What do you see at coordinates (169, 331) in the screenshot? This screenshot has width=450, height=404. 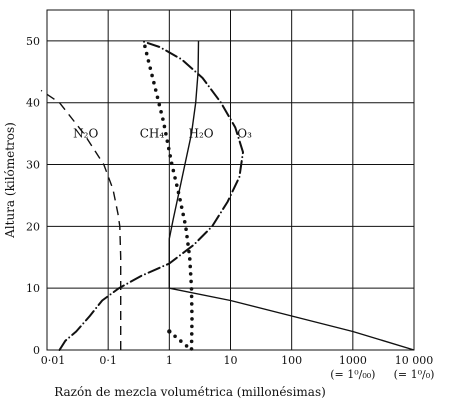 I see `series-point-dotted` at bounding box center [169, 331].